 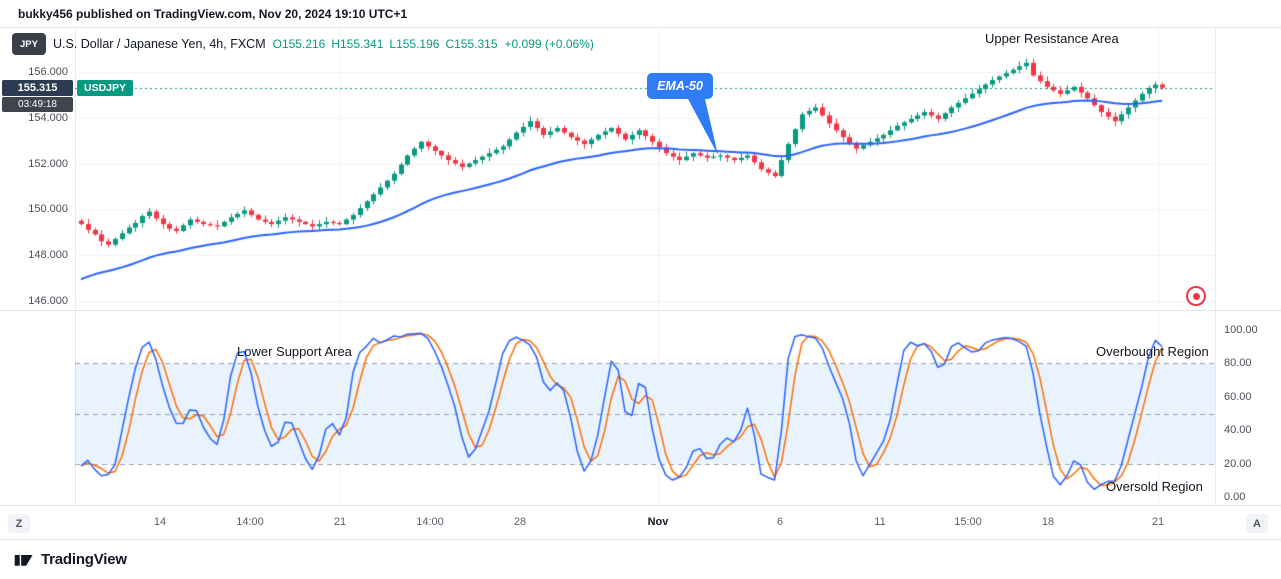 What do you see at coordinates (703, 127) in the screenshot?
I see `ema-callout-tail-icon` at bounding box center [703, 127].